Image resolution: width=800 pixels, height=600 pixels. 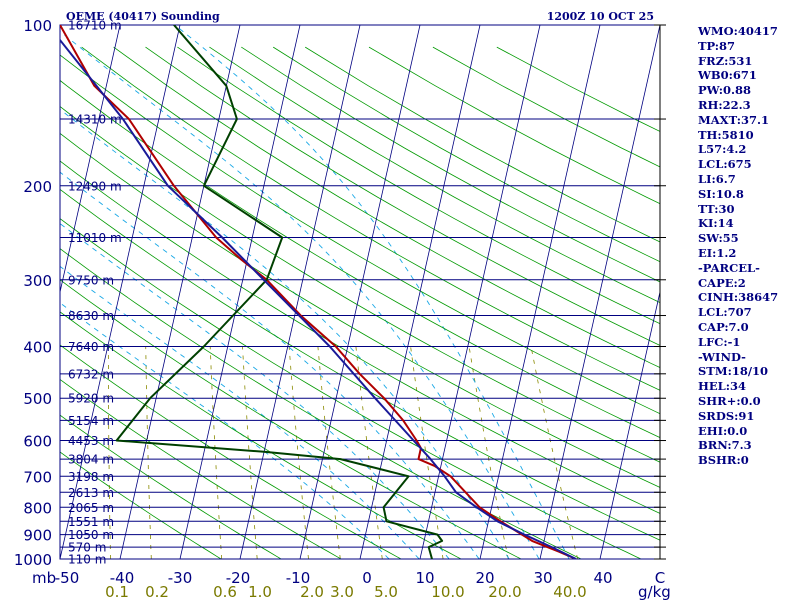 I want to click on index-item: CINH:38647, so click(x=738, y=297).